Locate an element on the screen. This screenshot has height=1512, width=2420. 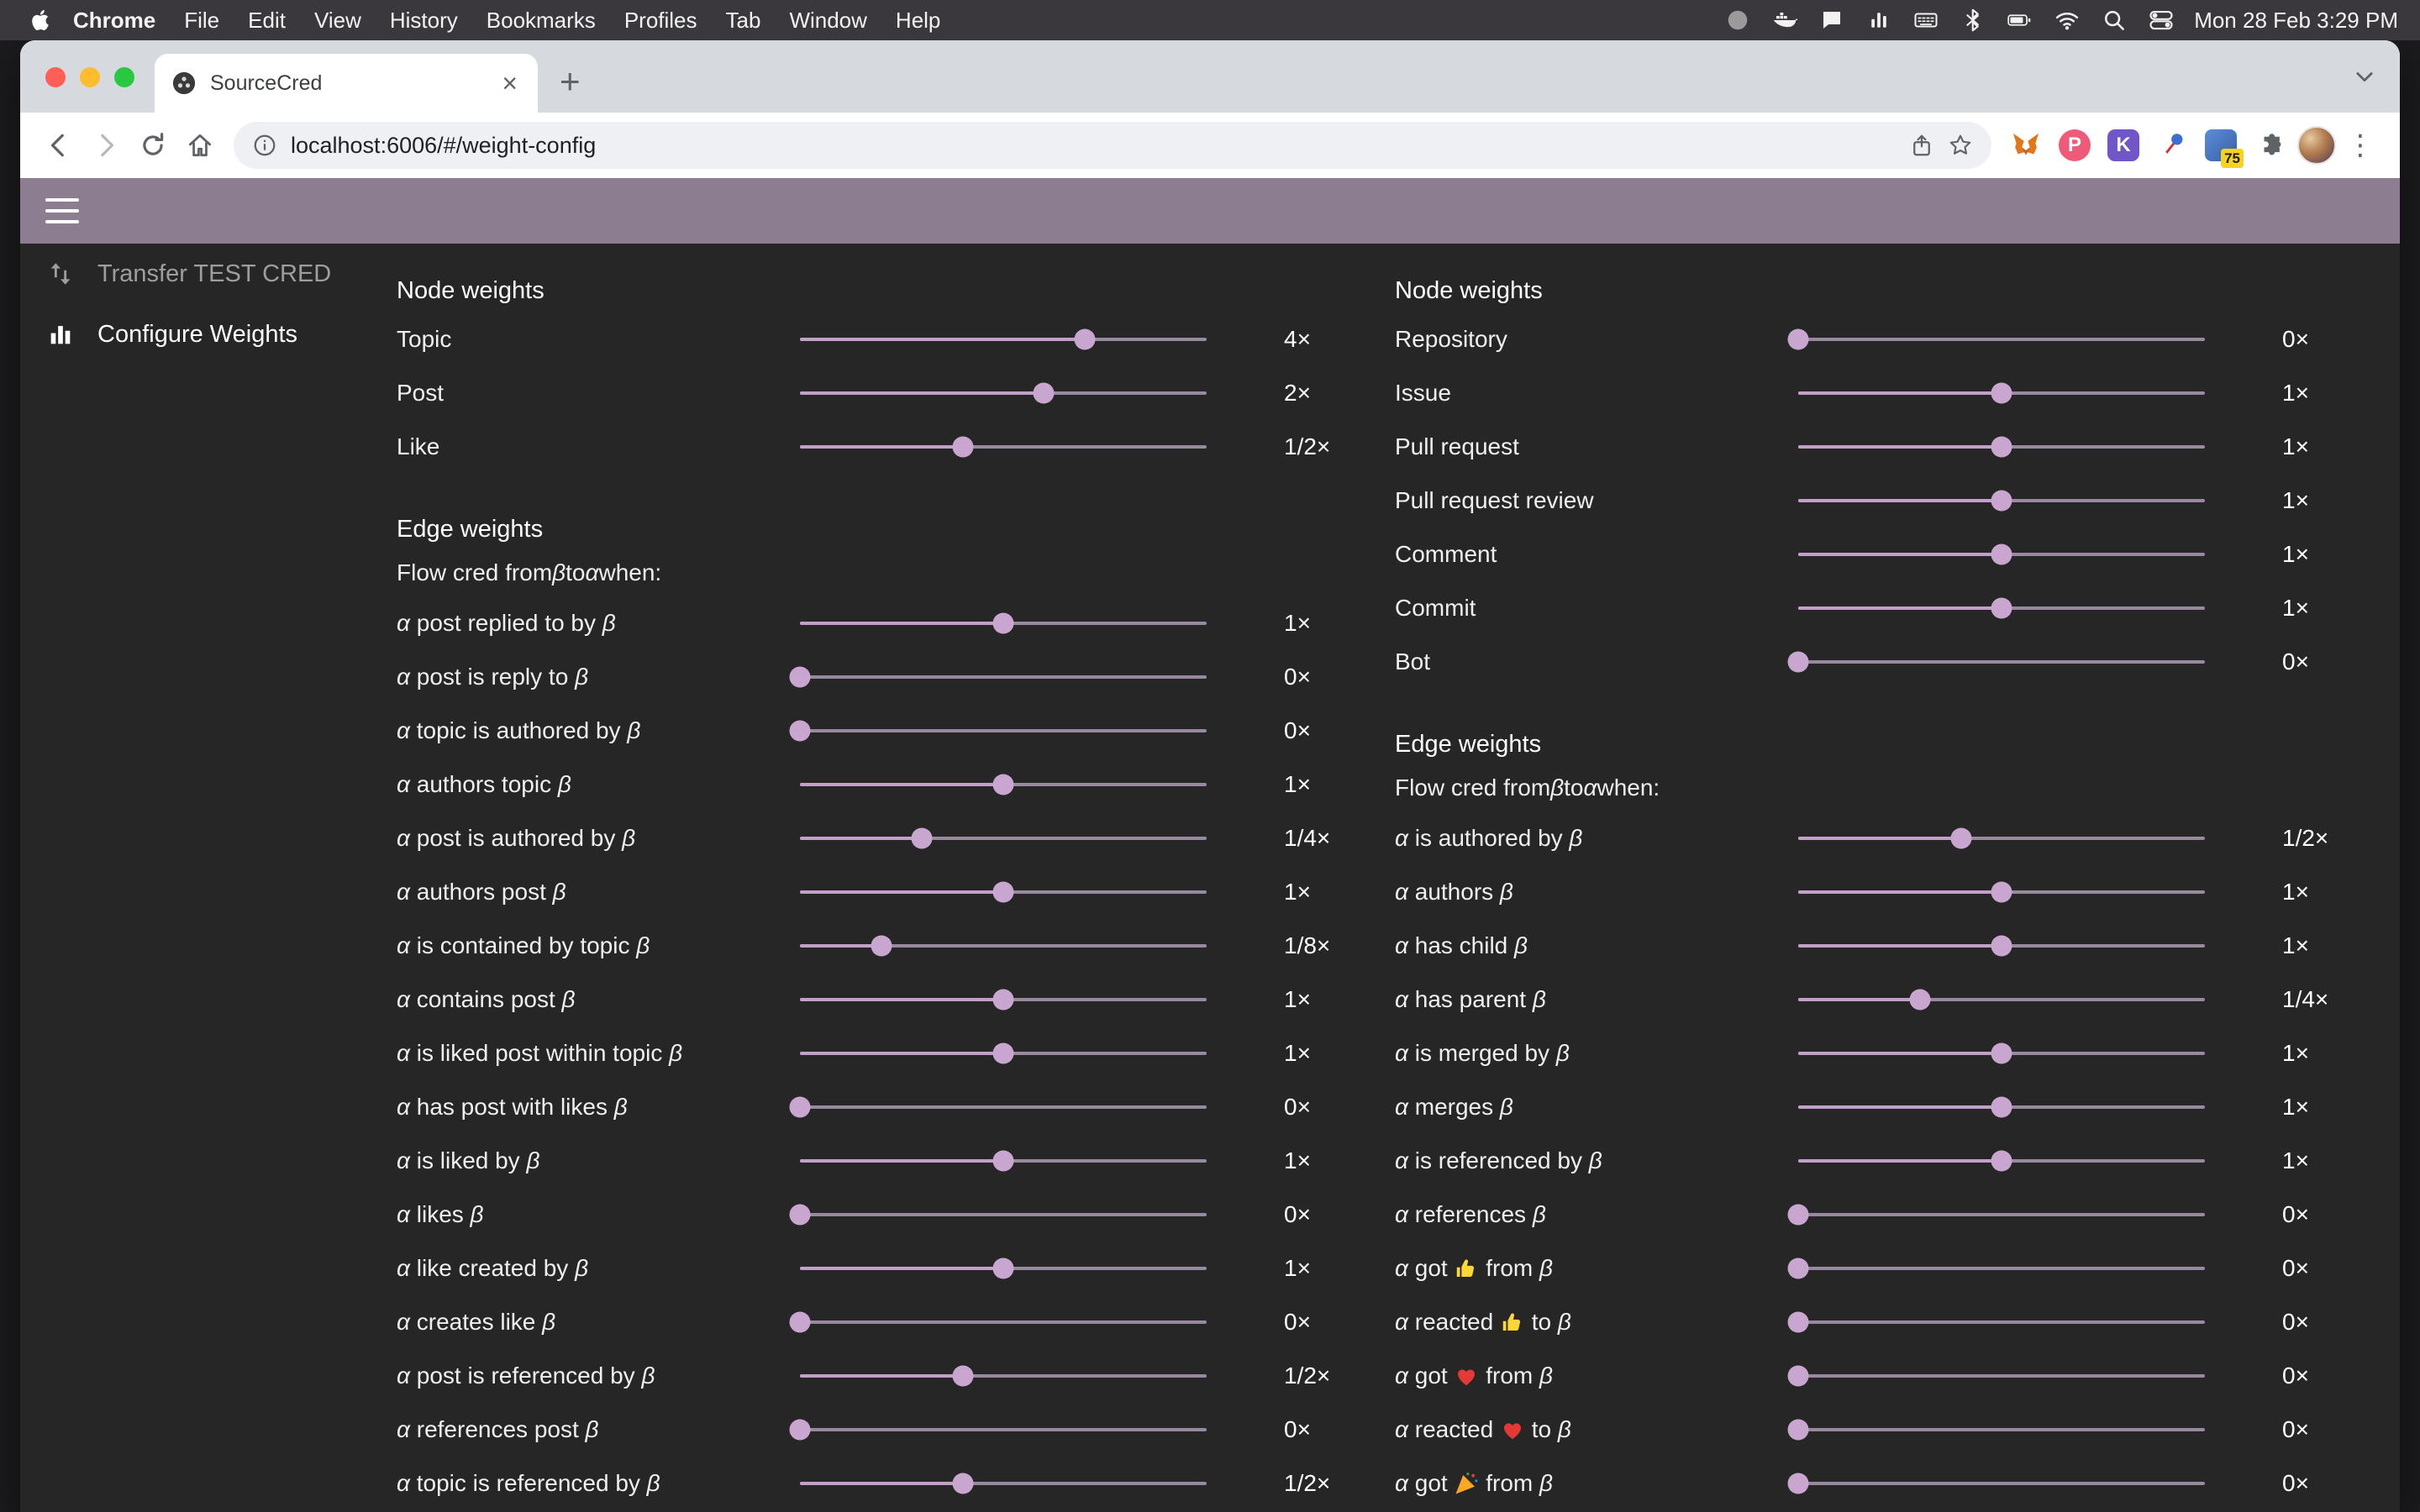
close-window-button is located at coordinates (55, 77).